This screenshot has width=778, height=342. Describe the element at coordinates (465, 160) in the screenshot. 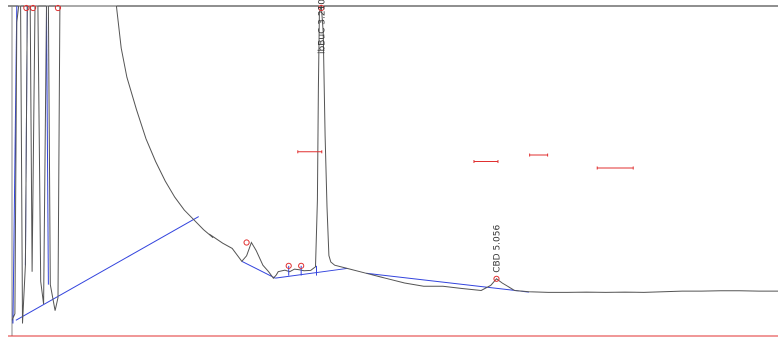

I see `integration-marker-layer` at that location.